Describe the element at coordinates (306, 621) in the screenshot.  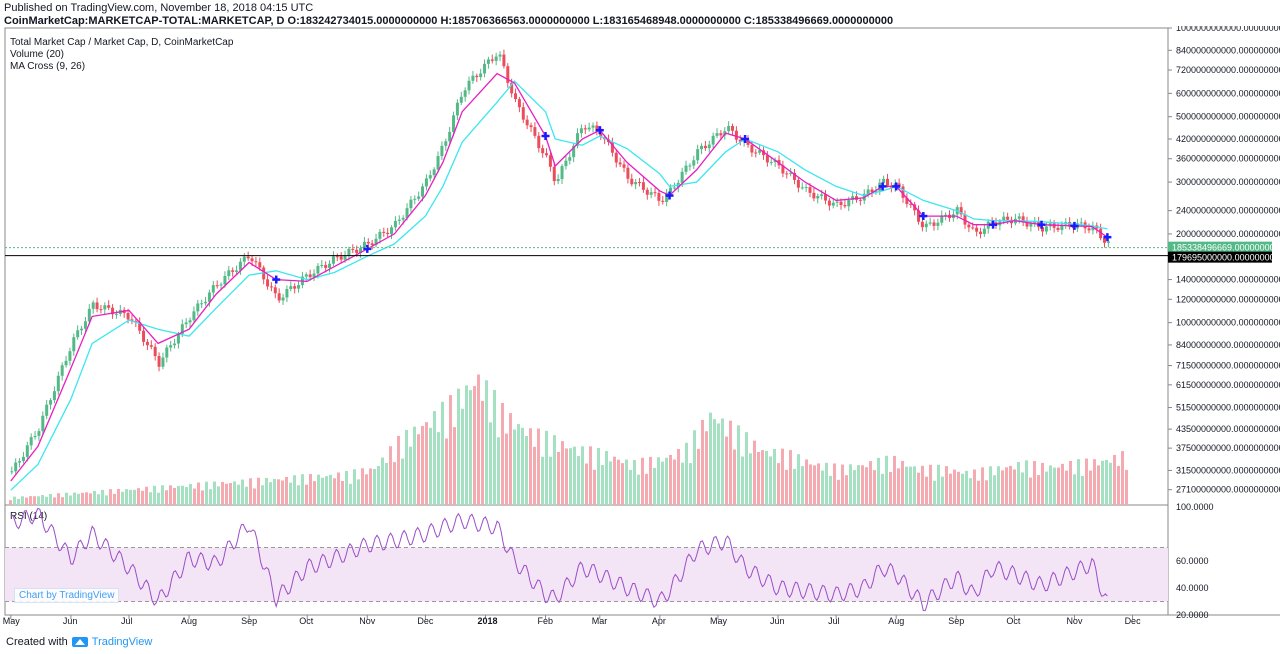
I see `time-tick-label: Oct` at that location.